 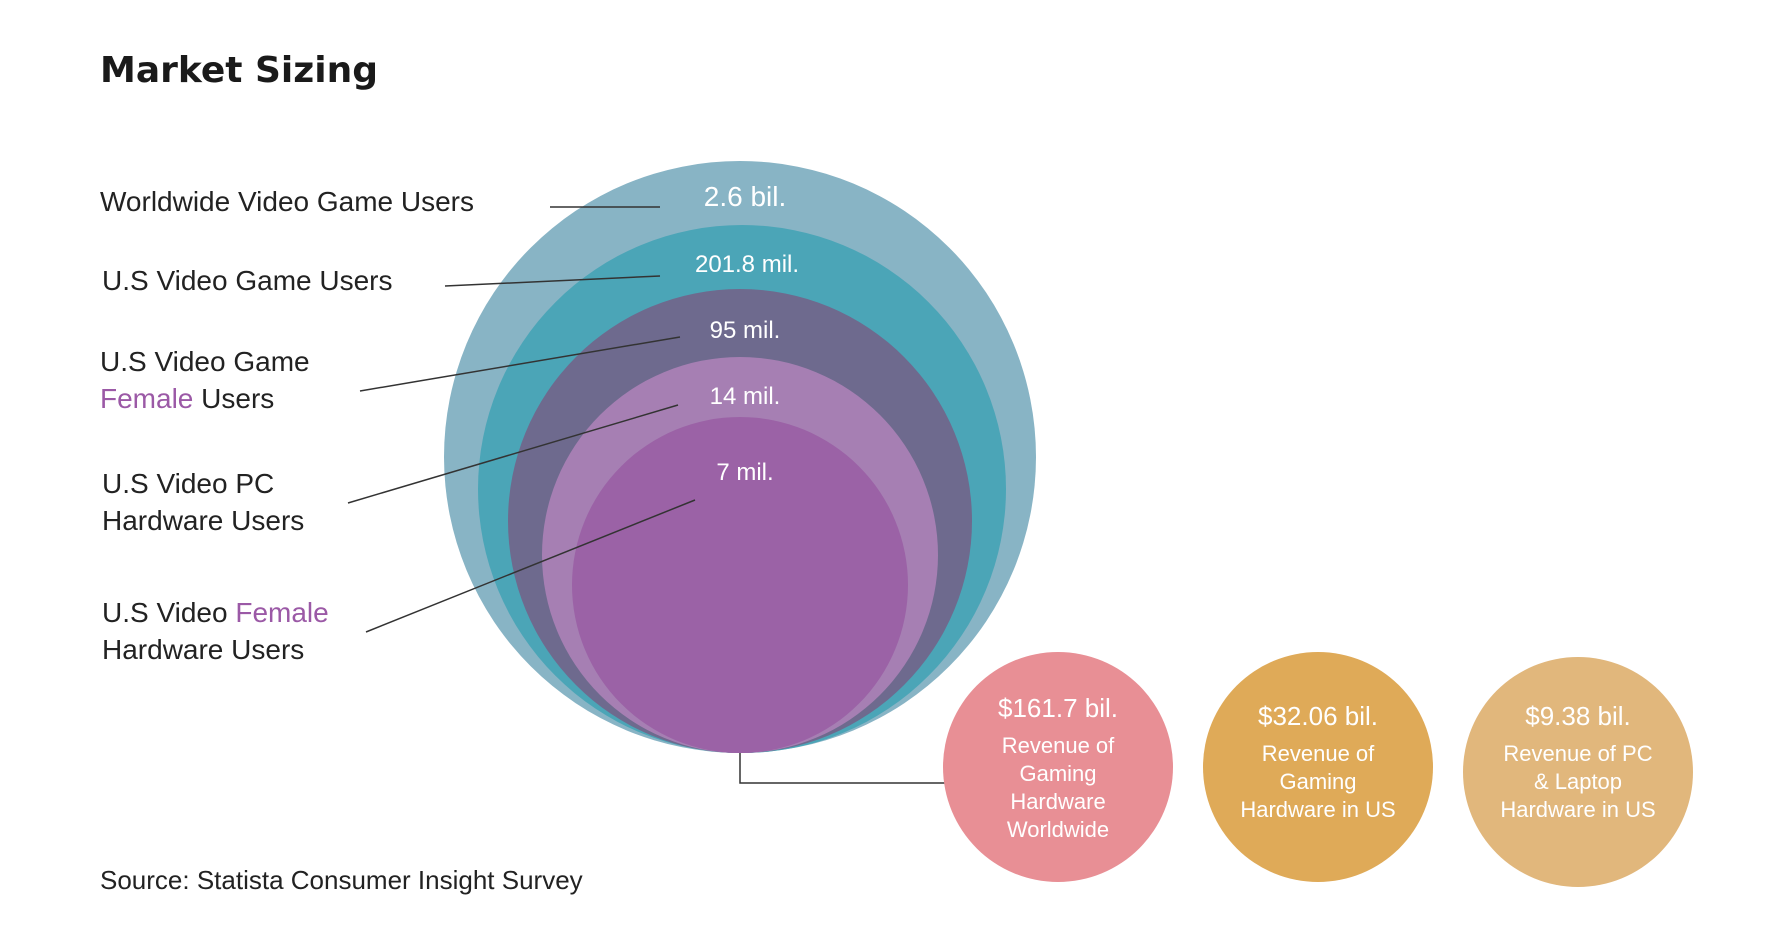 What do you see at coordinates (747, 264) in the screenshot?
I see `bubble-value-2: 201.8 mil.` at bounding box center [747, 264].